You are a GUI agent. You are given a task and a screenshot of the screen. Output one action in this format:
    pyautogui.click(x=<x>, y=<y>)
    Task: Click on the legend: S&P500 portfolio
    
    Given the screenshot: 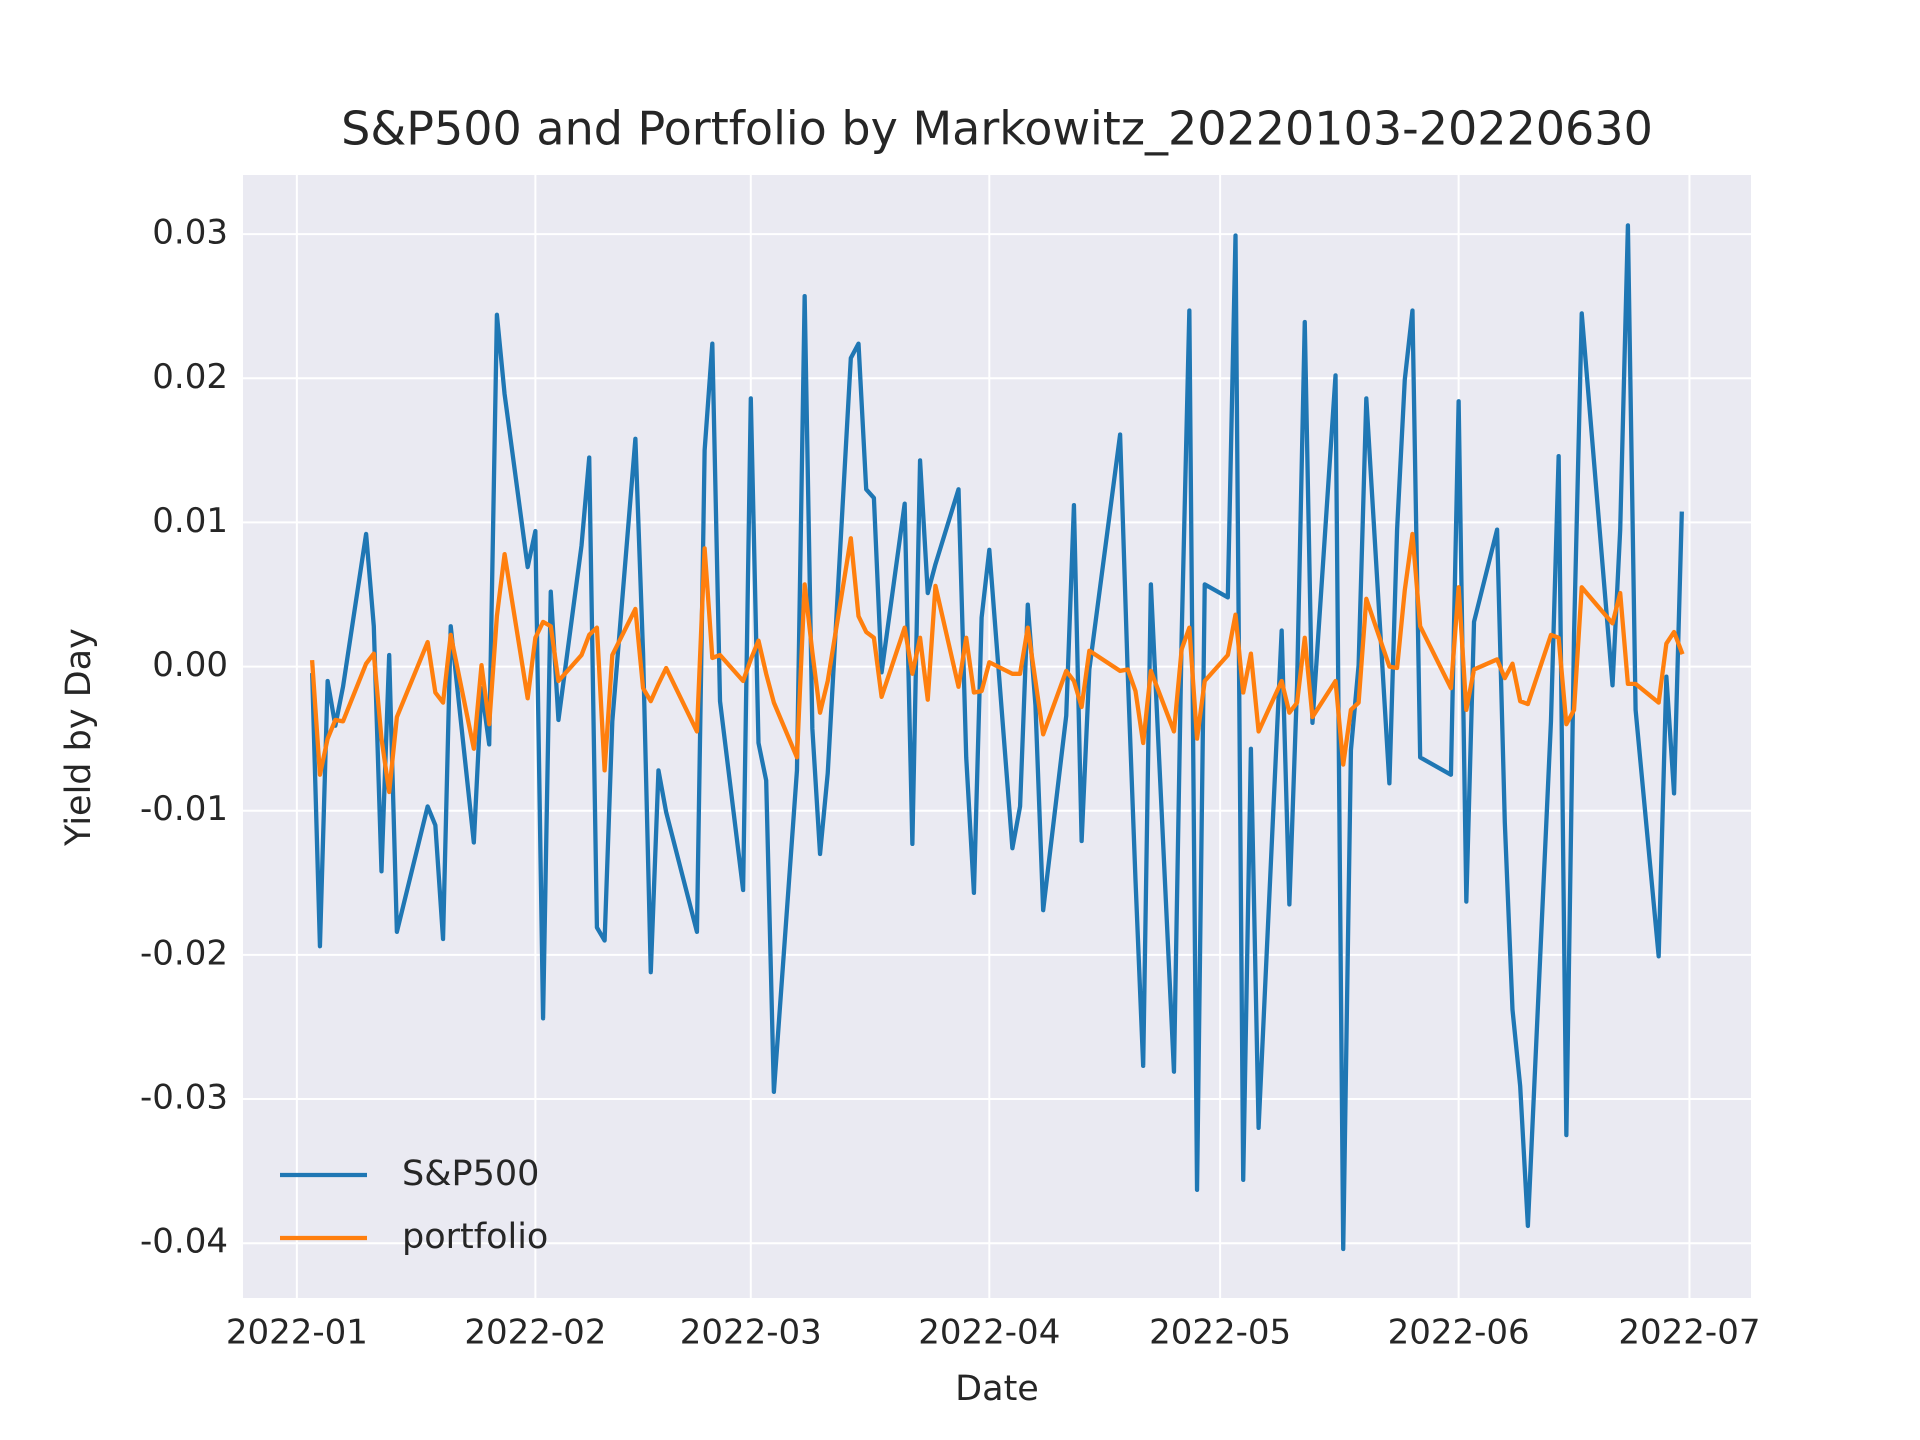 What is the action you would take?
    pyautogui.click(x=414, y=1205)
    